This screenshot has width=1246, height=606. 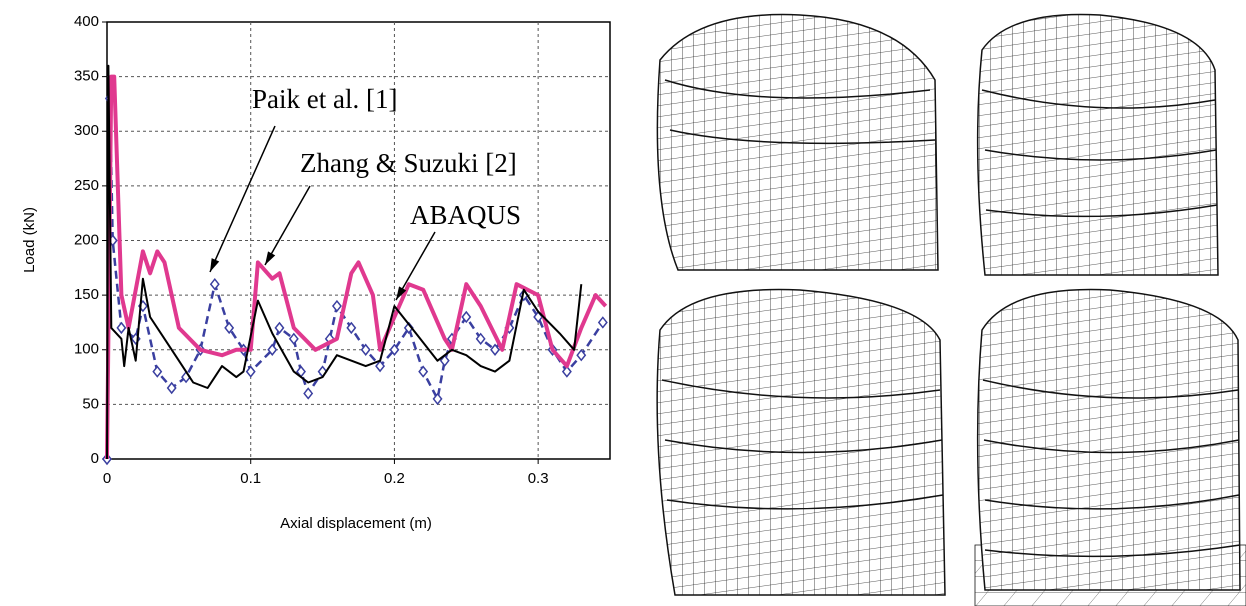 What do you see at coordinates (90, 403) in the screenshot?
I see `y-tick-label: 50` at bounding box center [90, 403].